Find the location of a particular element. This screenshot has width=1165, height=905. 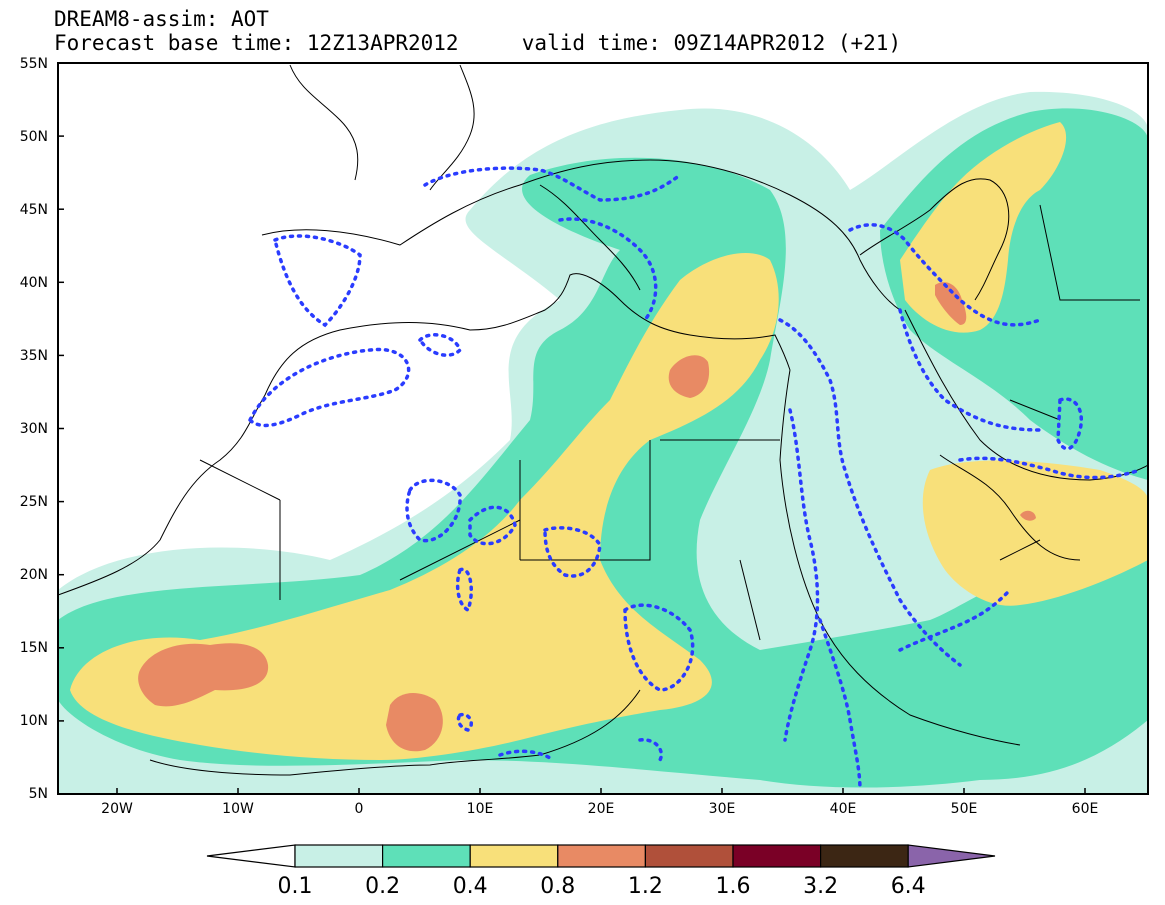

colorbar-level-label: 0.8 is located at coordinates (557, 886).